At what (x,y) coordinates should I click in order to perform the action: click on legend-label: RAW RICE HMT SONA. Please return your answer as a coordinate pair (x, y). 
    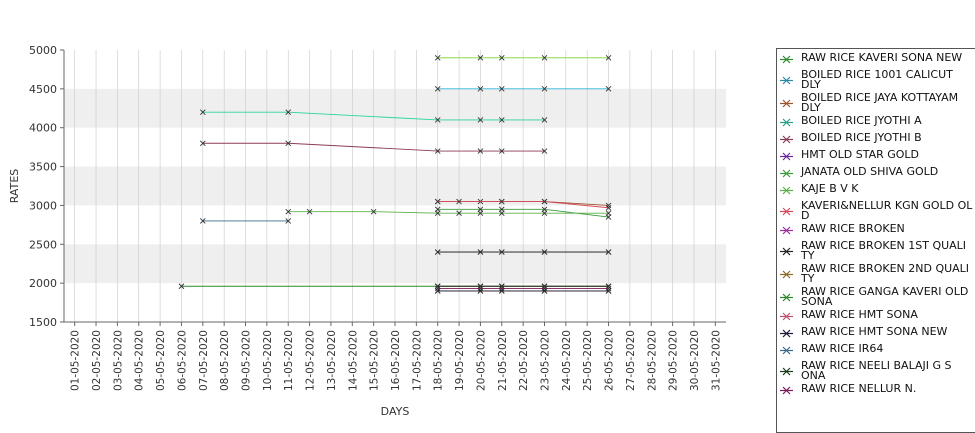
    Looking at the image, I should click on (859, 314).